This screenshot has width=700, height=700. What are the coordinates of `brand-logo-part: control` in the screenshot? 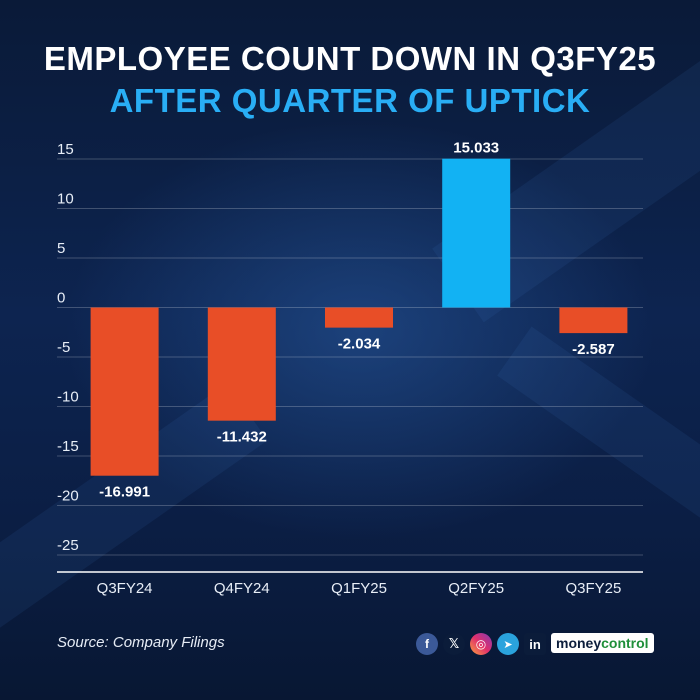 It's located at (625, 643).